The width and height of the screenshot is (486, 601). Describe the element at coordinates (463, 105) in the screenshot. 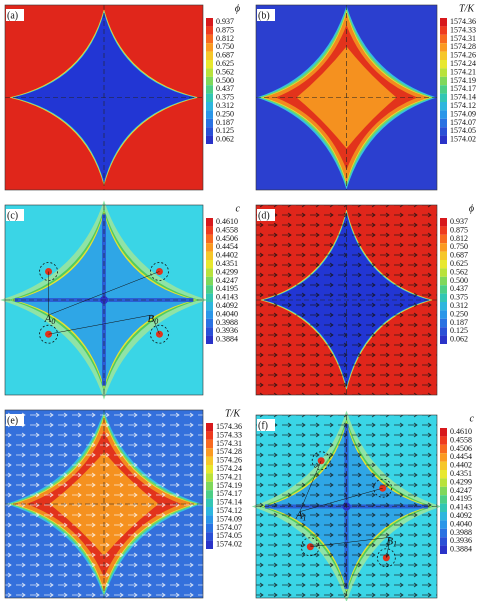

I see `colorbar-tick-label: 1574.12` at that location.